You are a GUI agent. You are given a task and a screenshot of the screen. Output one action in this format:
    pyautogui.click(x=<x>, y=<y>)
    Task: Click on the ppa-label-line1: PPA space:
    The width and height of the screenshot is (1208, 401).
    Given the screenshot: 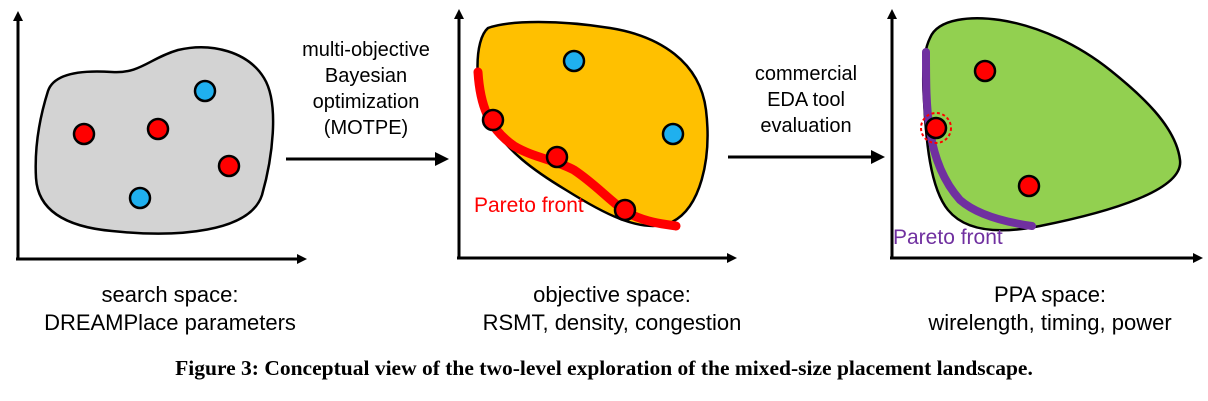 What is the action you would take?
    pyautogui.click(x=1050, y=294)
    